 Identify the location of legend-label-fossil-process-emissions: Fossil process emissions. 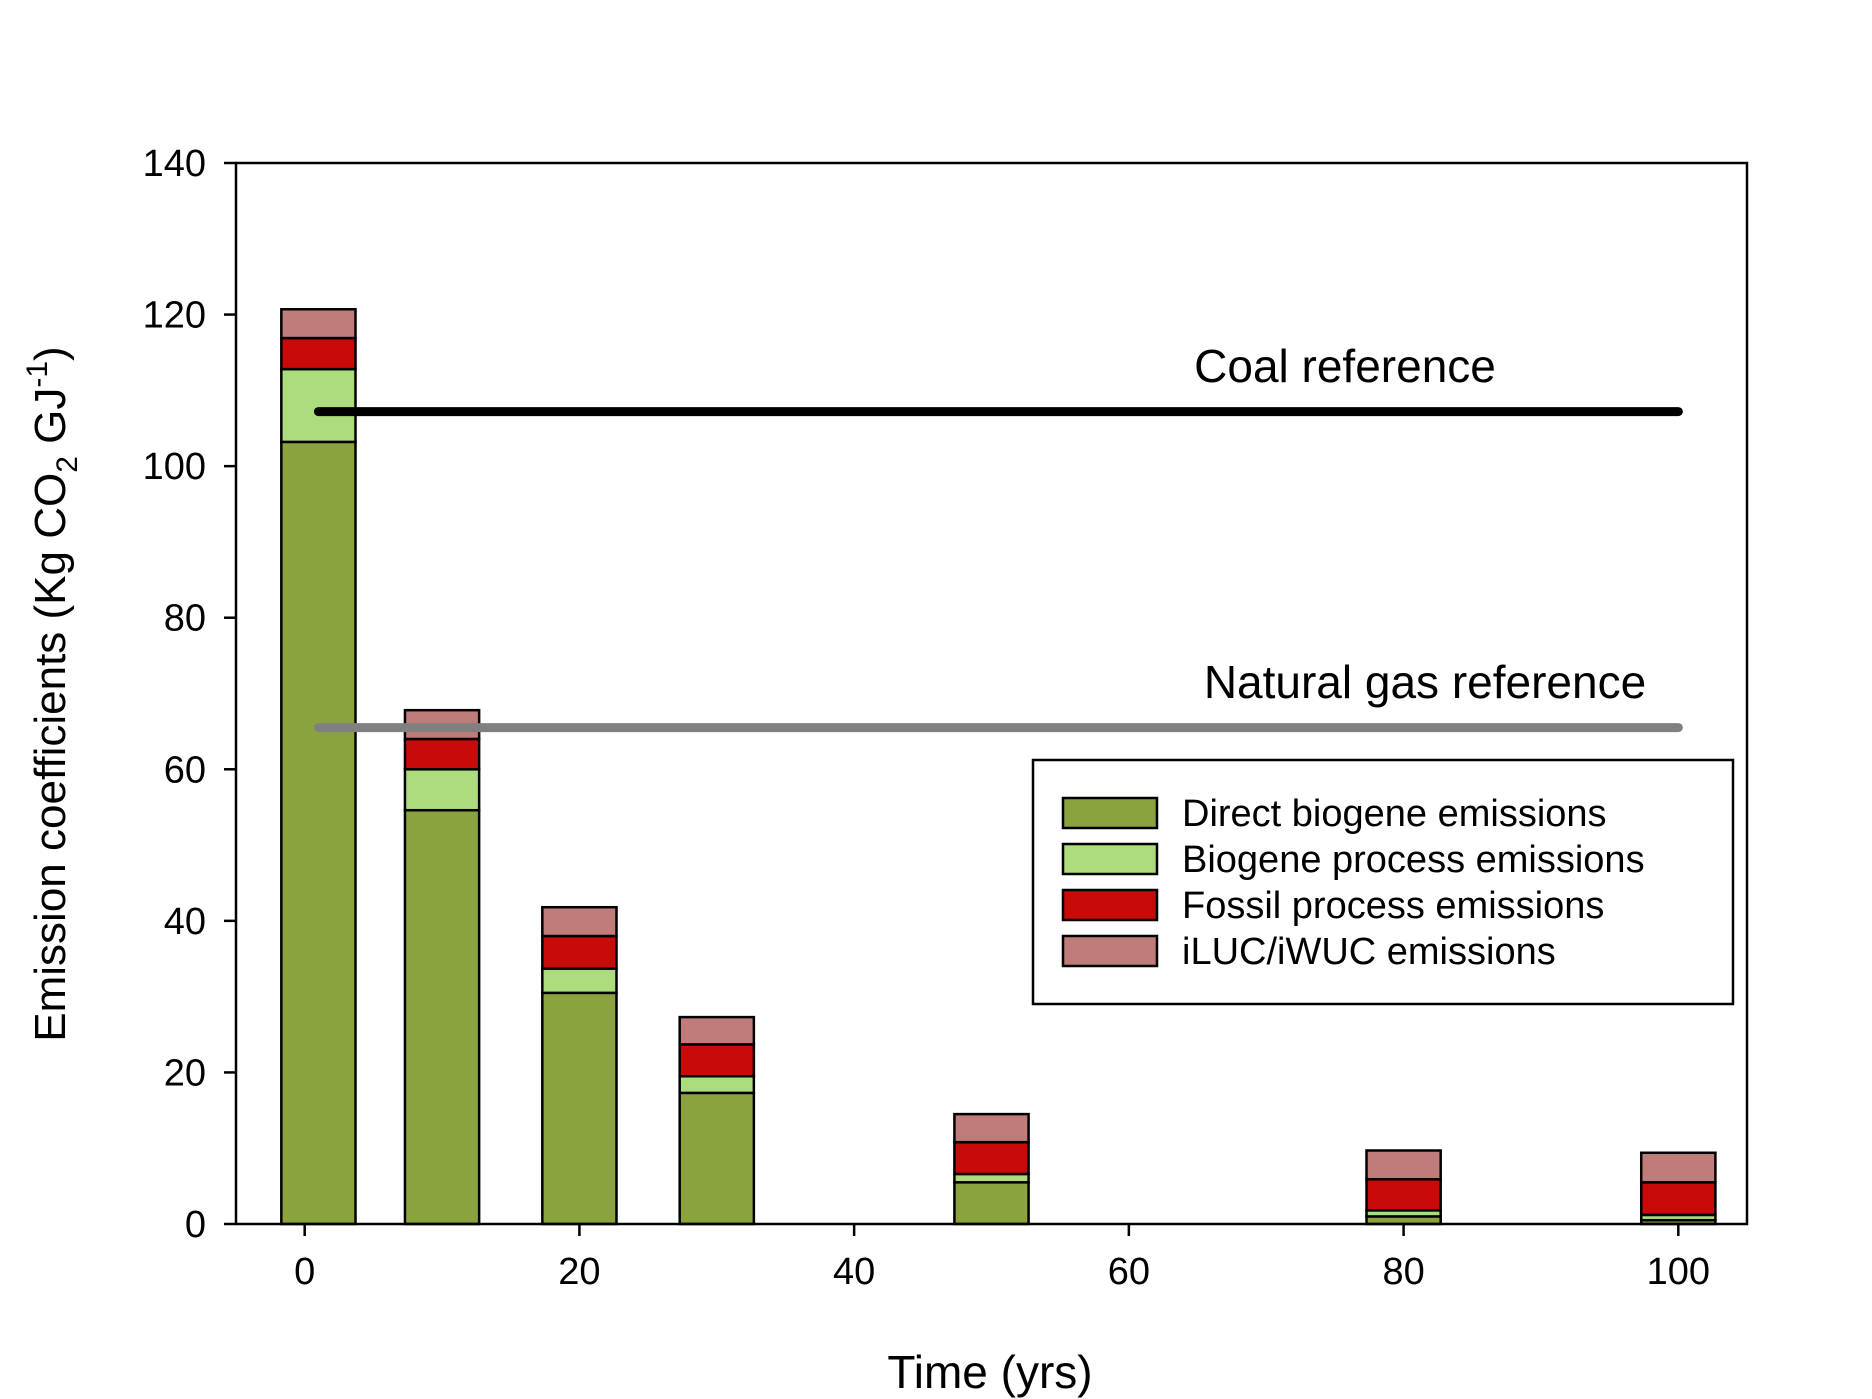
(1393, 906).